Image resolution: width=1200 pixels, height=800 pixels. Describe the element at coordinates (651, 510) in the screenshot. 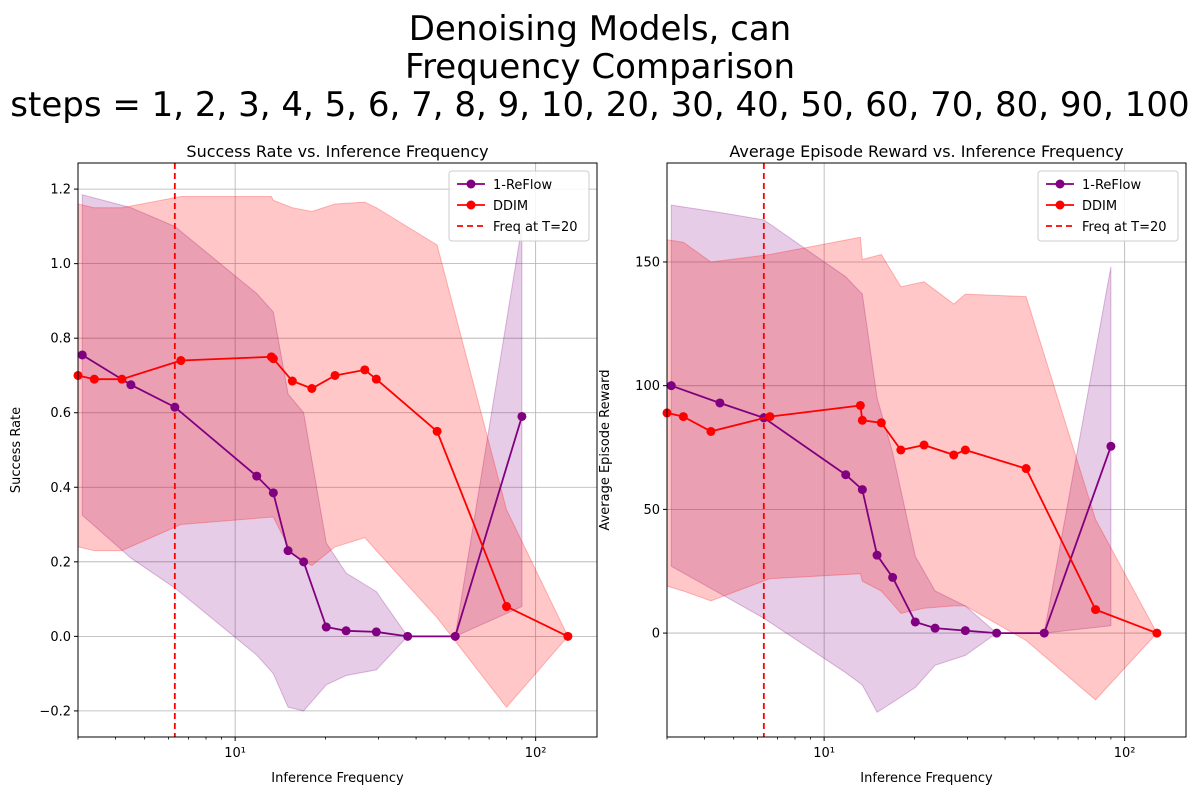

I see `y-tick-label: 50` at that location.